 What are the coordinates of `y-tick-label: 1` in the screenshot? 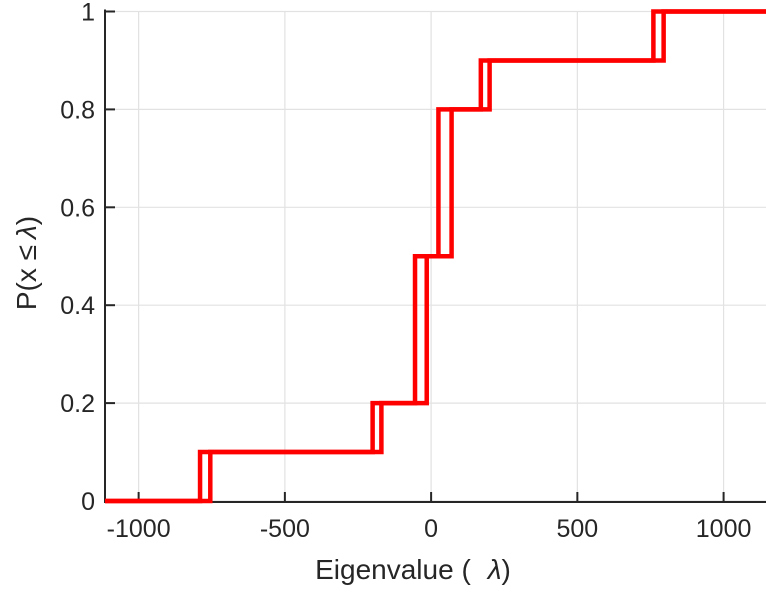 It's located at (88, 13).